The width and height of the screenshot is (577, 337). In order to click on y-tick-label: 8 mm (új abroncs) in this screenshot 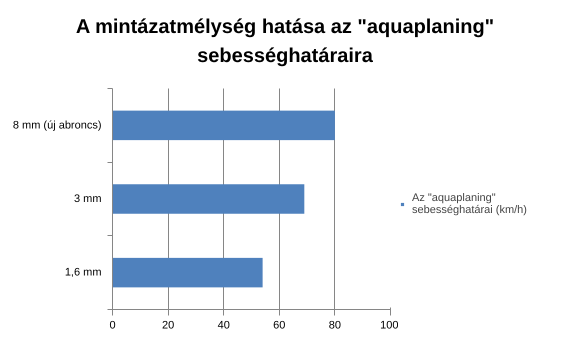, I will do `click(57, 125)`.